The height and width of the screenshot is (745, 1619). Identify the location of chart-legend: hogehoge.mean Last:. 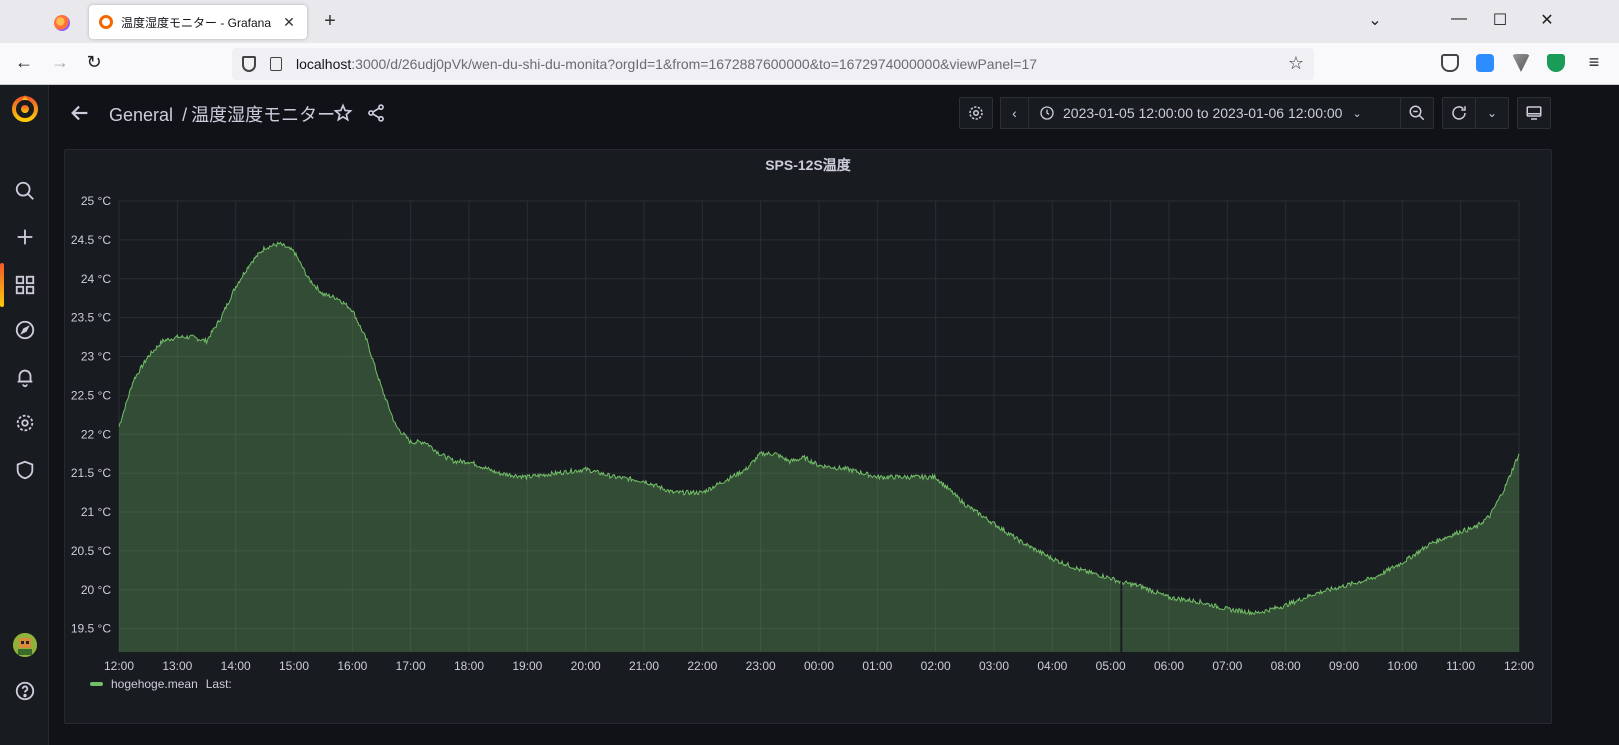
(161, 684).